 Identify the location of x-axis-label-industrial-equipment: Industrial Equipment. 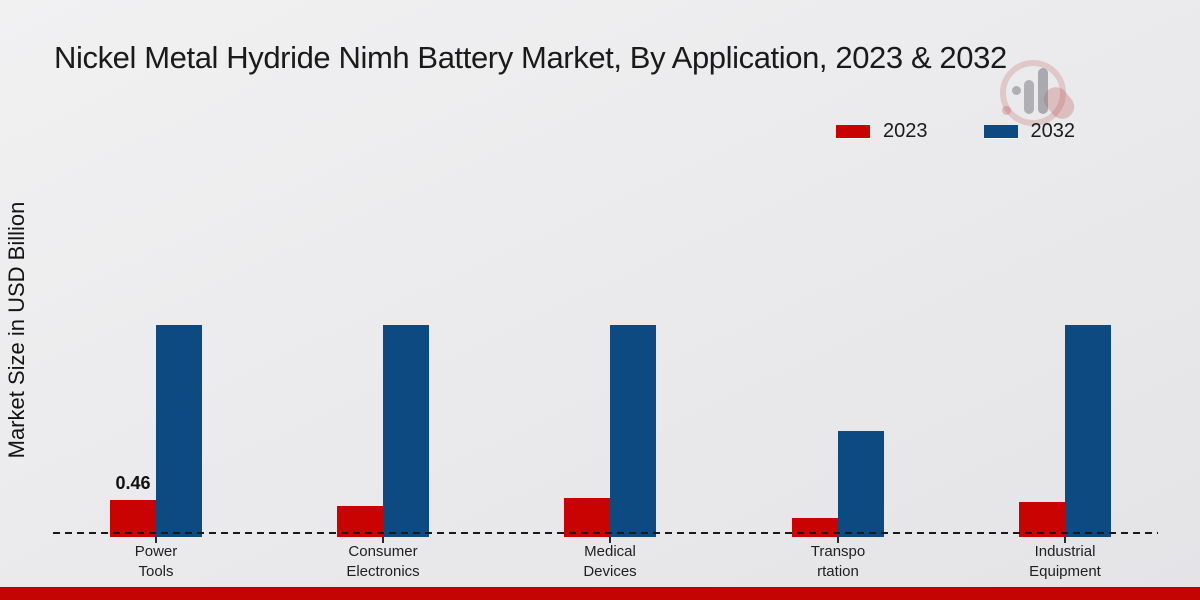
(1065, 561).